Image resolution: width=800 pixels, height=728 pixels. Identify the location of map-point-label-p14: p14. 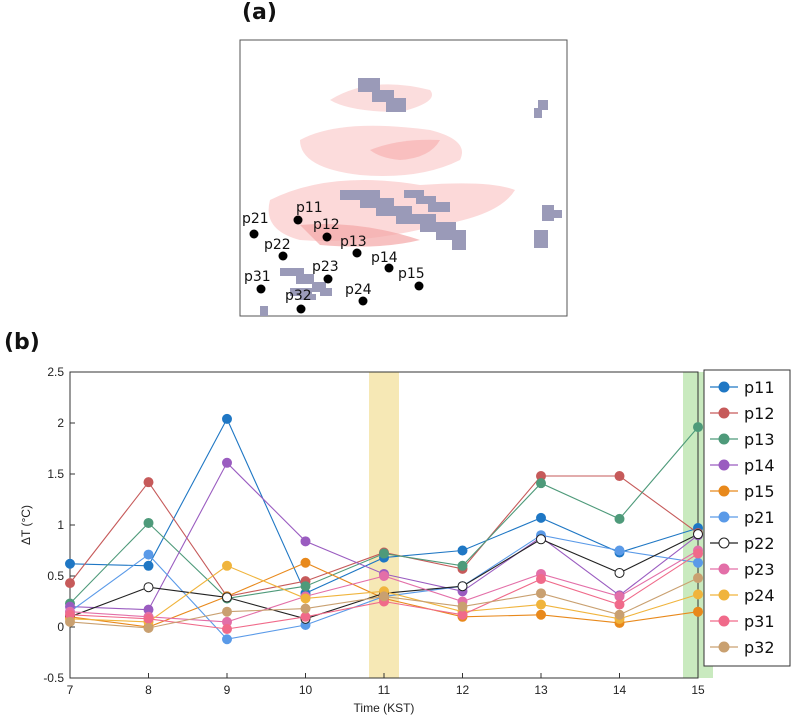
(384, 258).